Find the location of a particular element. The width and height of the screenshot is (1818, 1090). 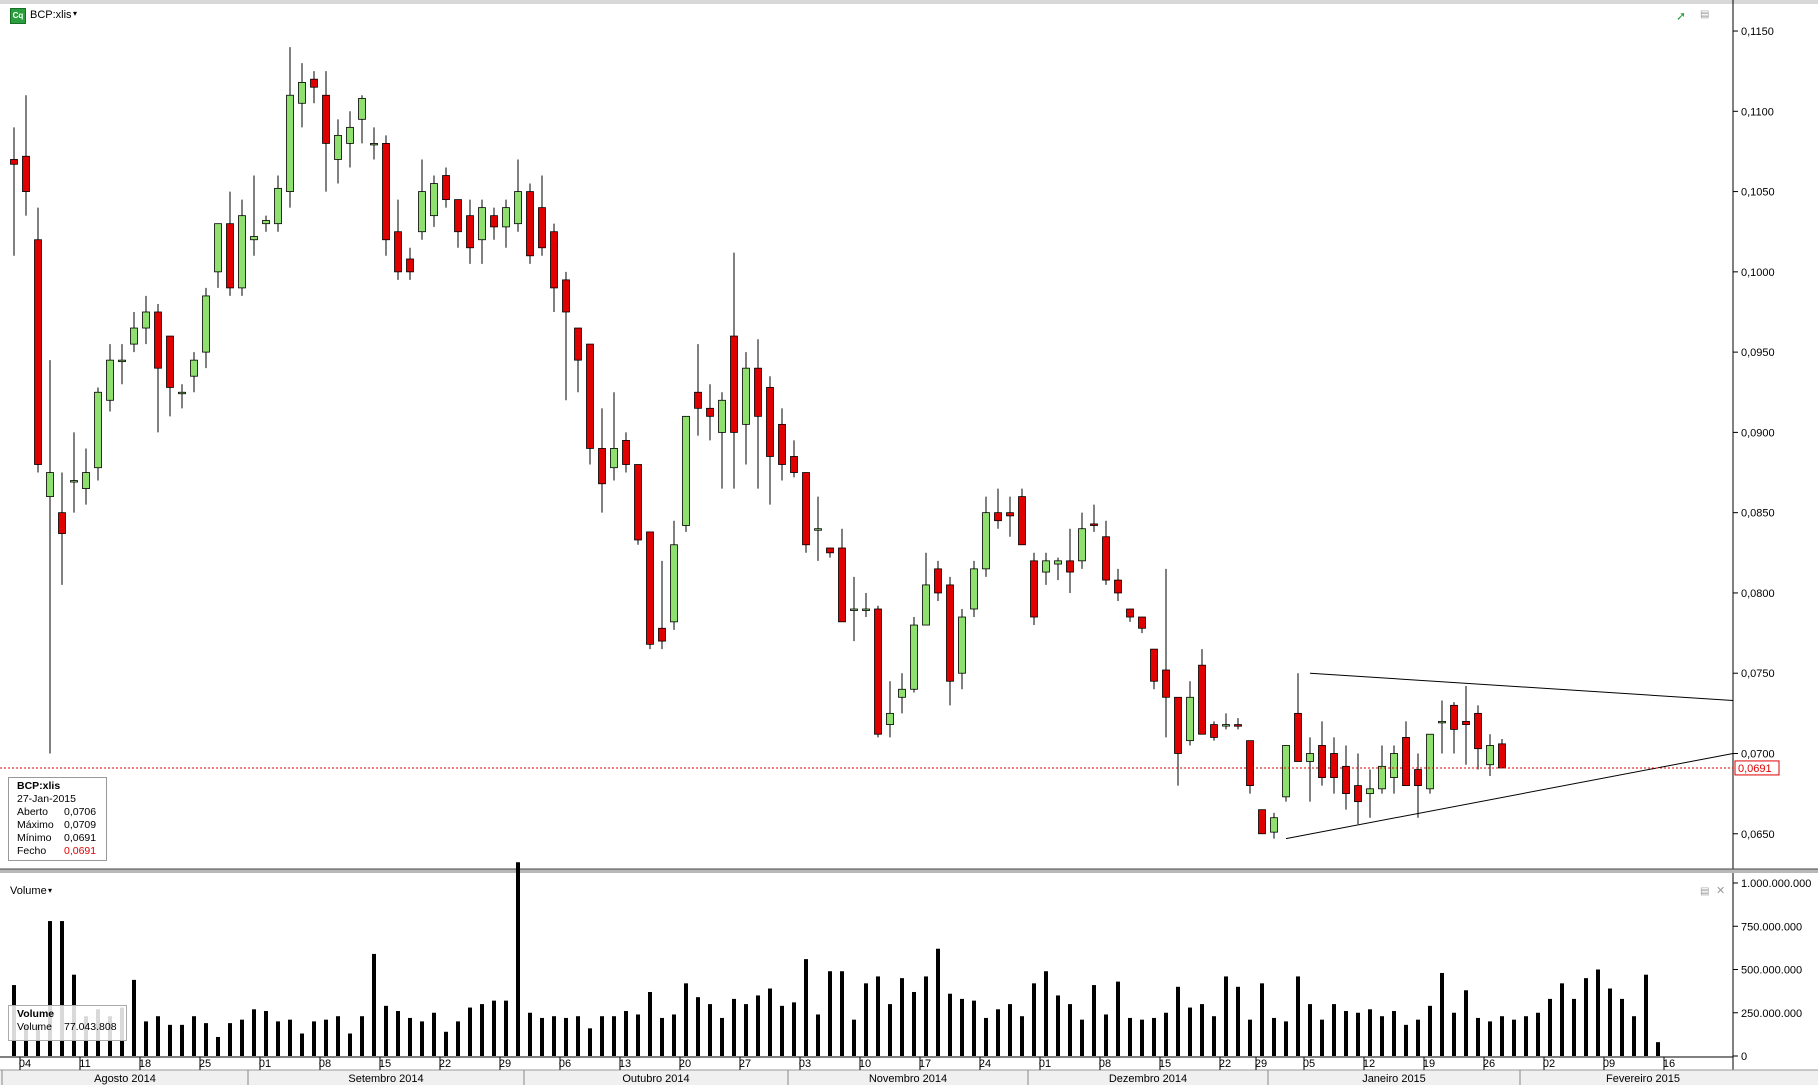

panel-divider is located at coordinates (909, 871).